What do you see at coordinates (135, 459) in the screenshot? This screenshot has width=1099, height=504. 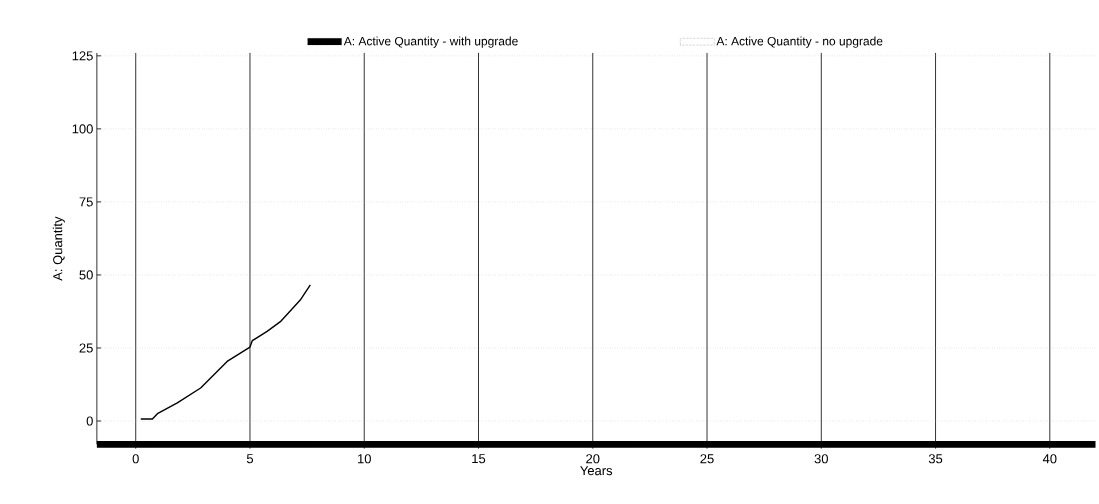 I see `x-tick-label: 0` at bounding box center [135, 459].